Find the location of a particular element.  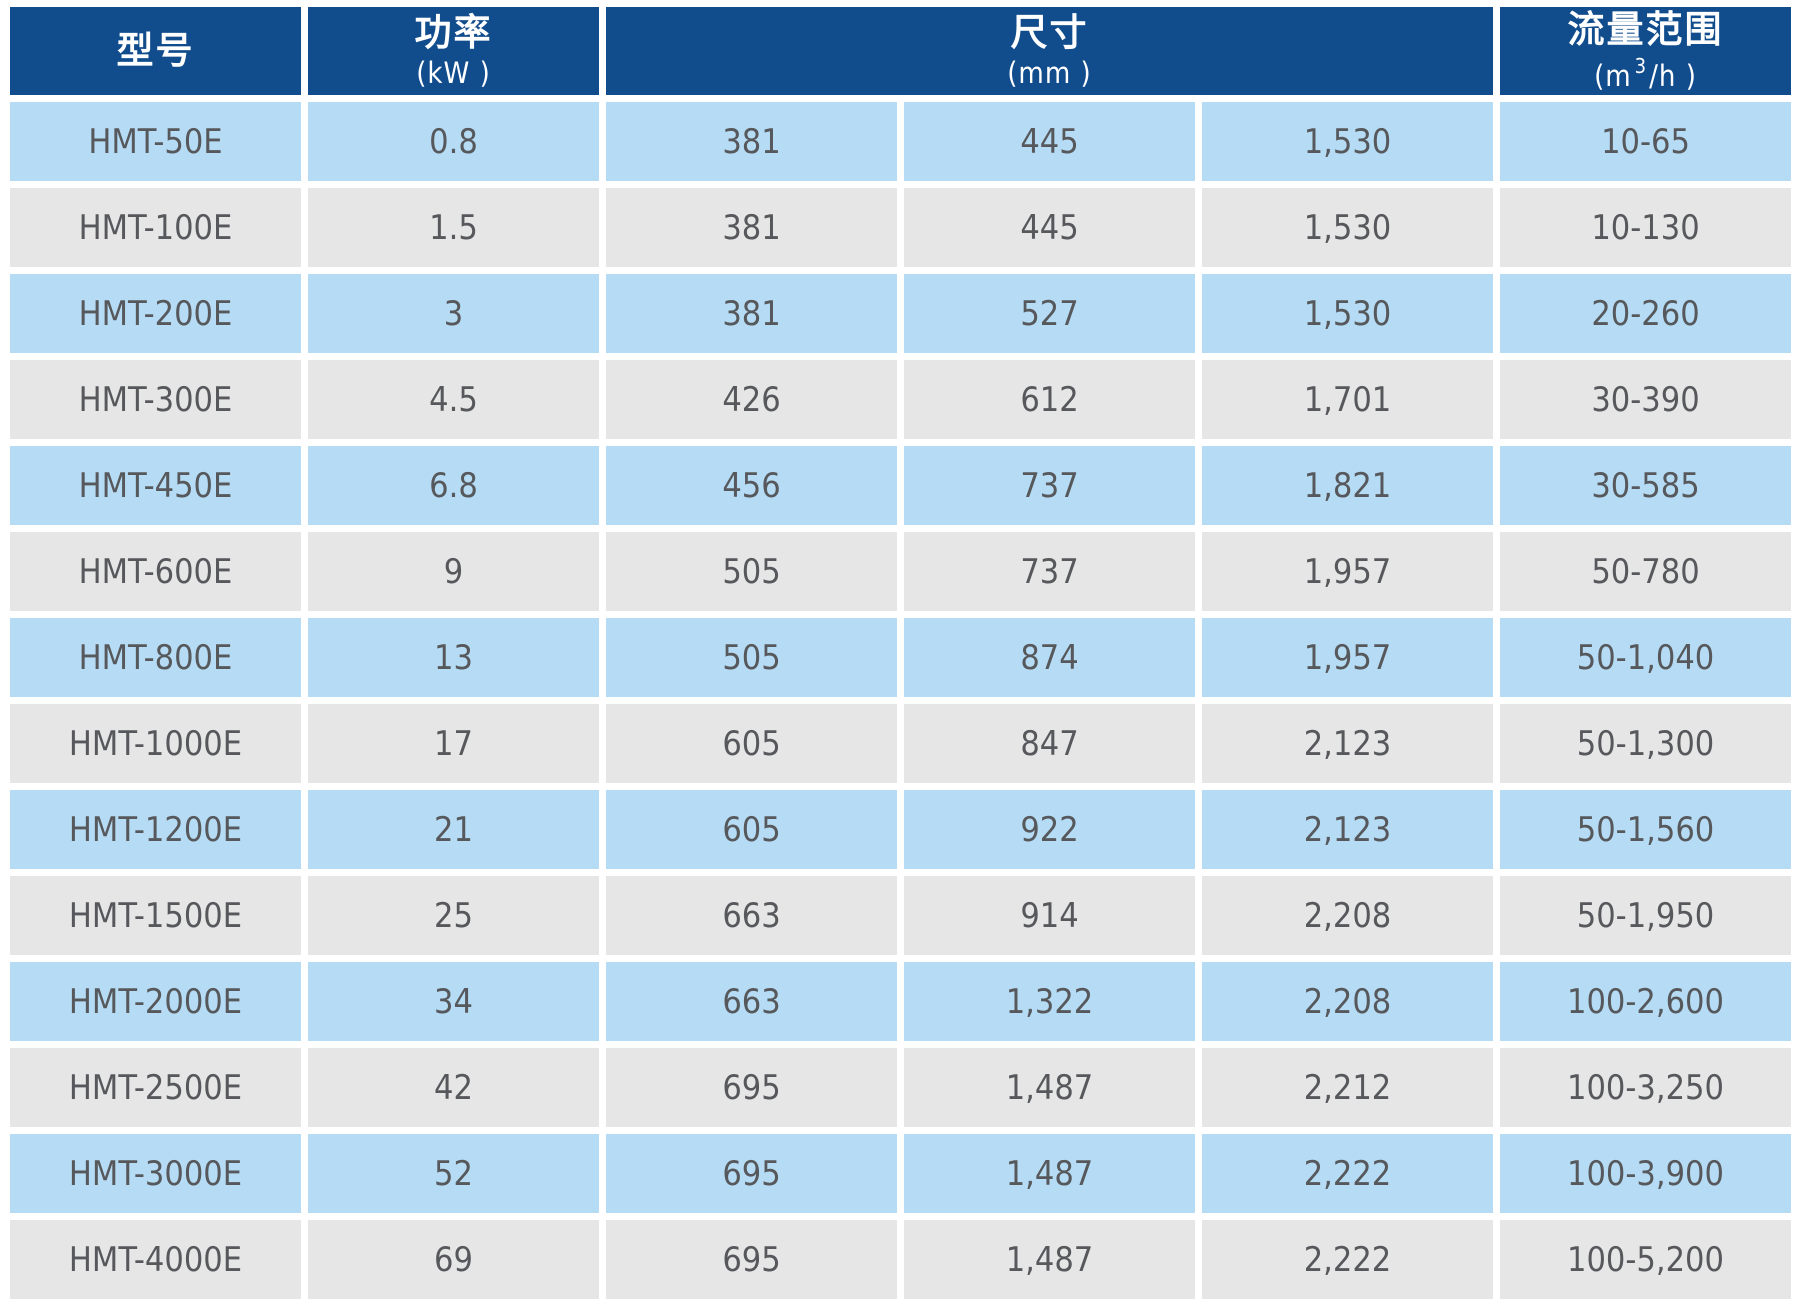

header-model-title: 型号 is located at coordinates (155, 50).